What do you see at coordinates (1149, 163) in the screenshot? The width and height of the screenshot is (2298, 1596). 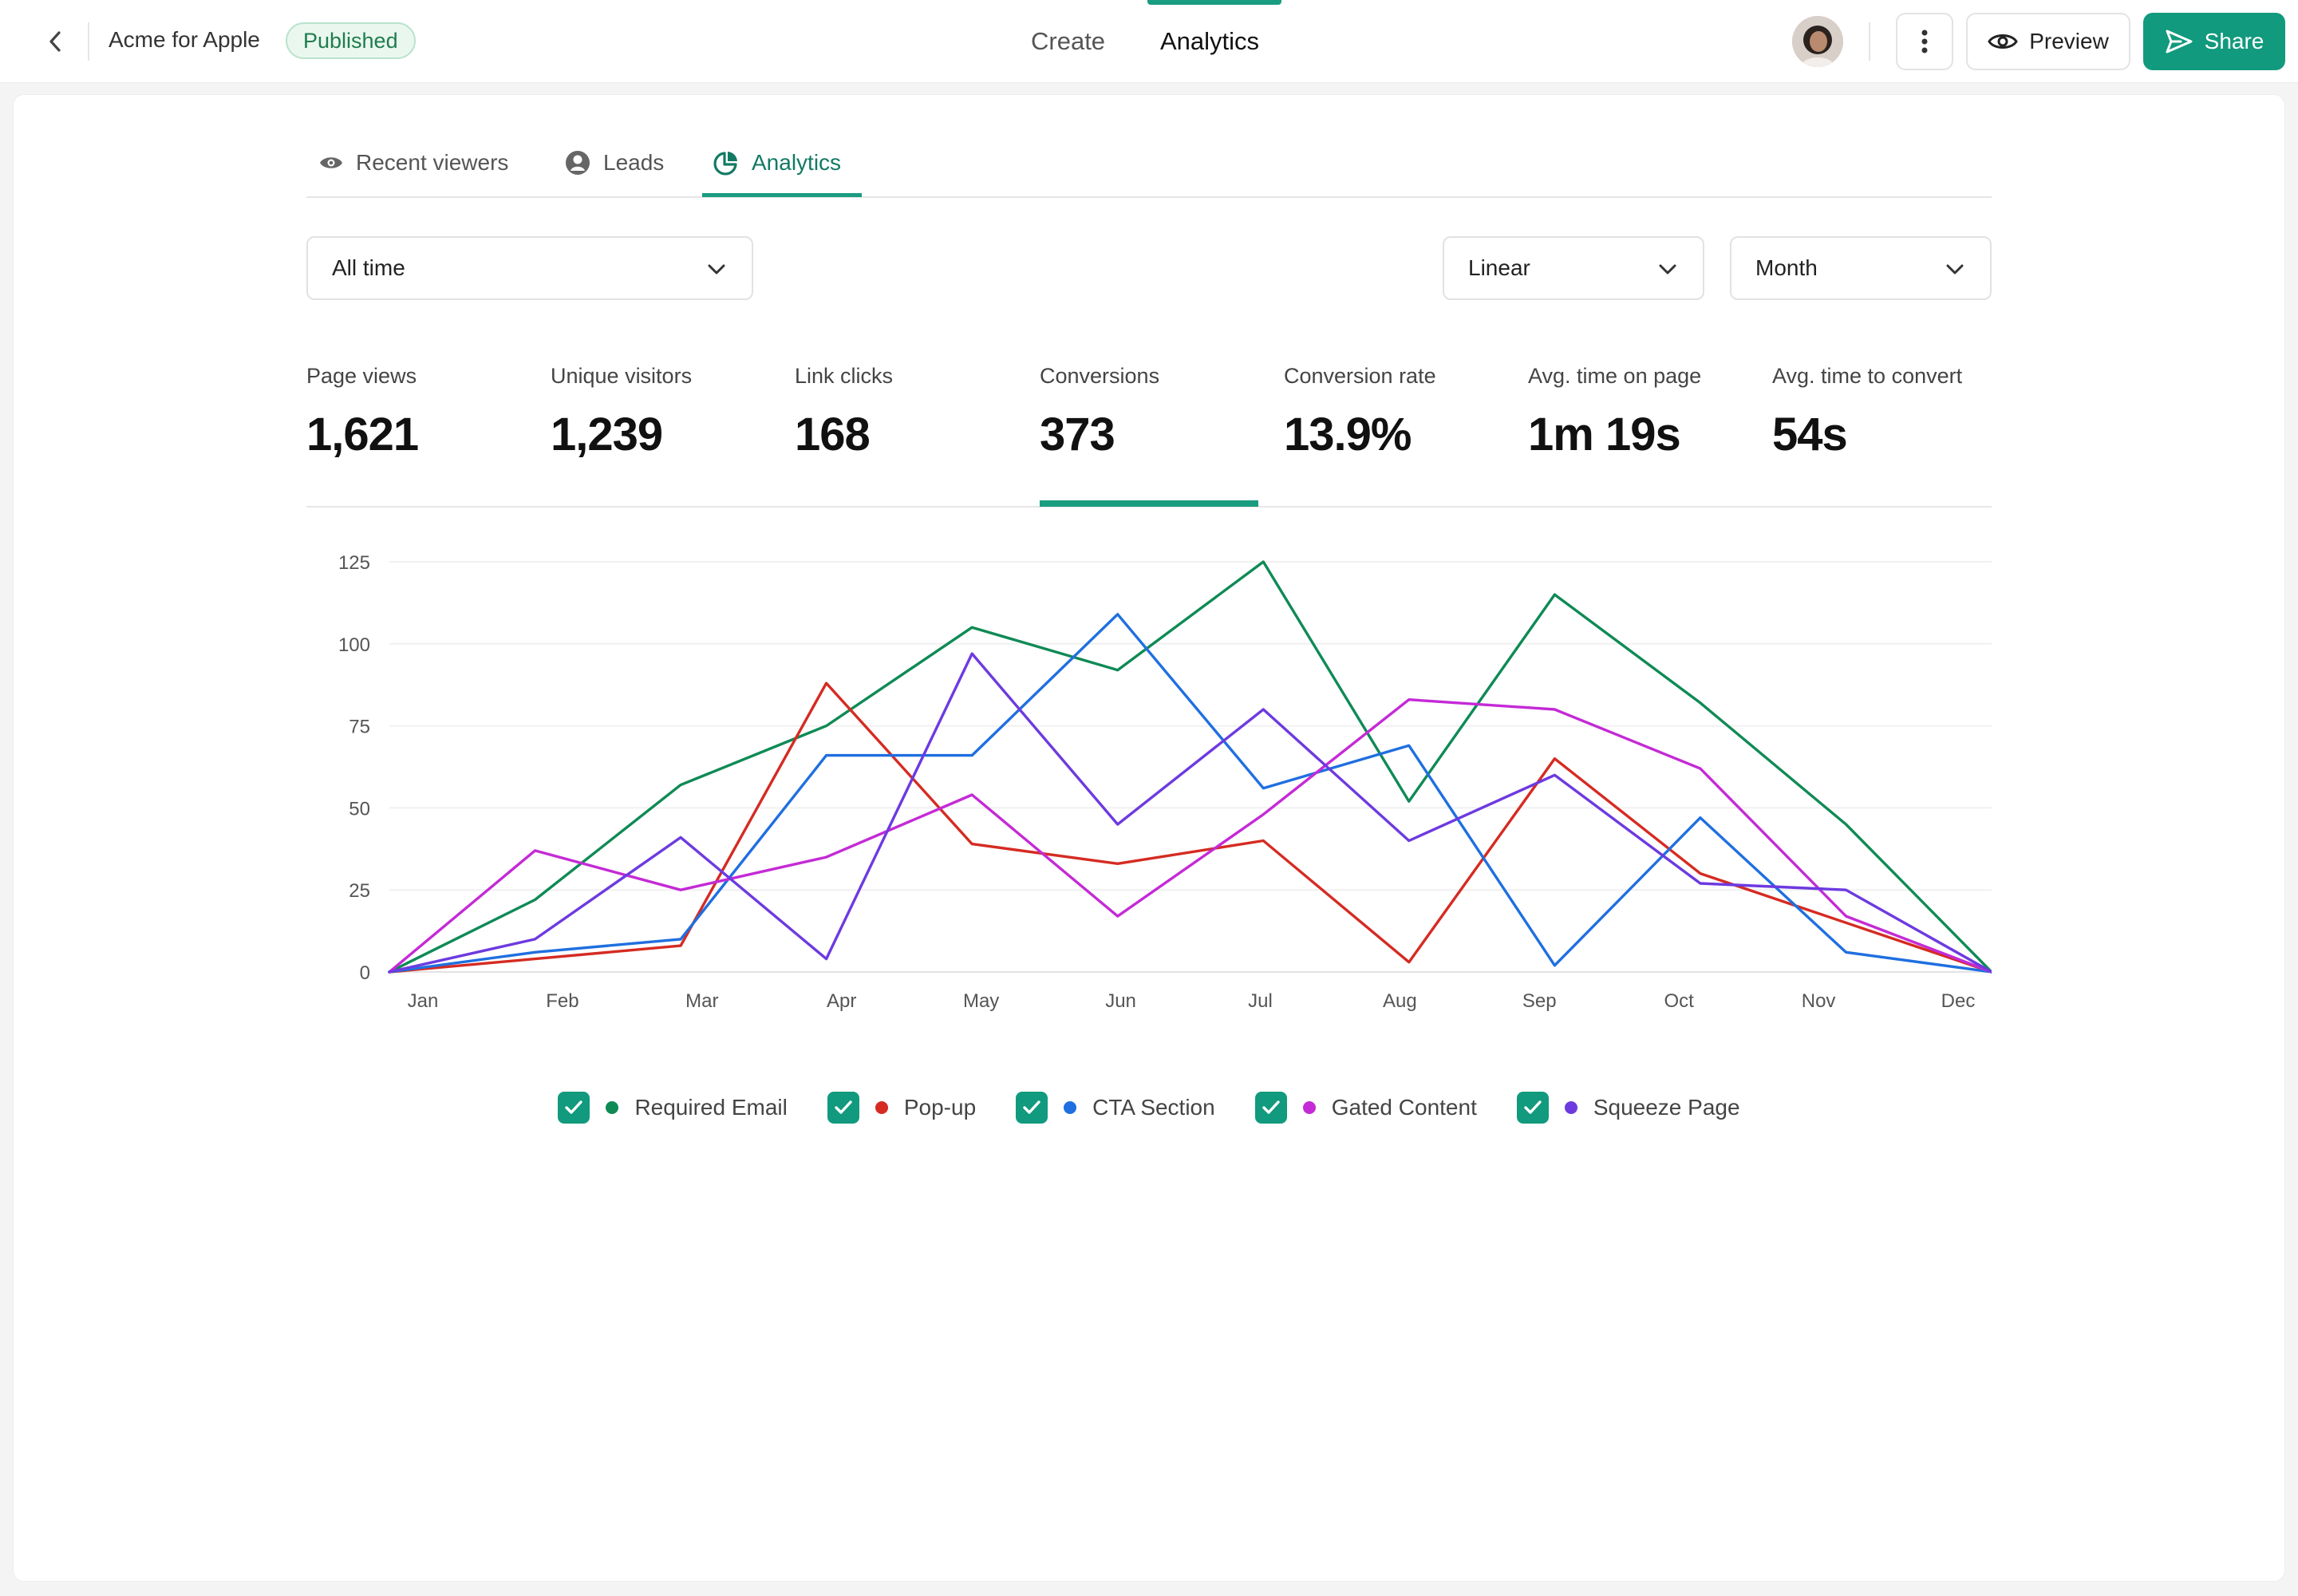 I see `analytics-subtabs: Recent viewers Leads Analytics` at bounding box center [1149, 163].